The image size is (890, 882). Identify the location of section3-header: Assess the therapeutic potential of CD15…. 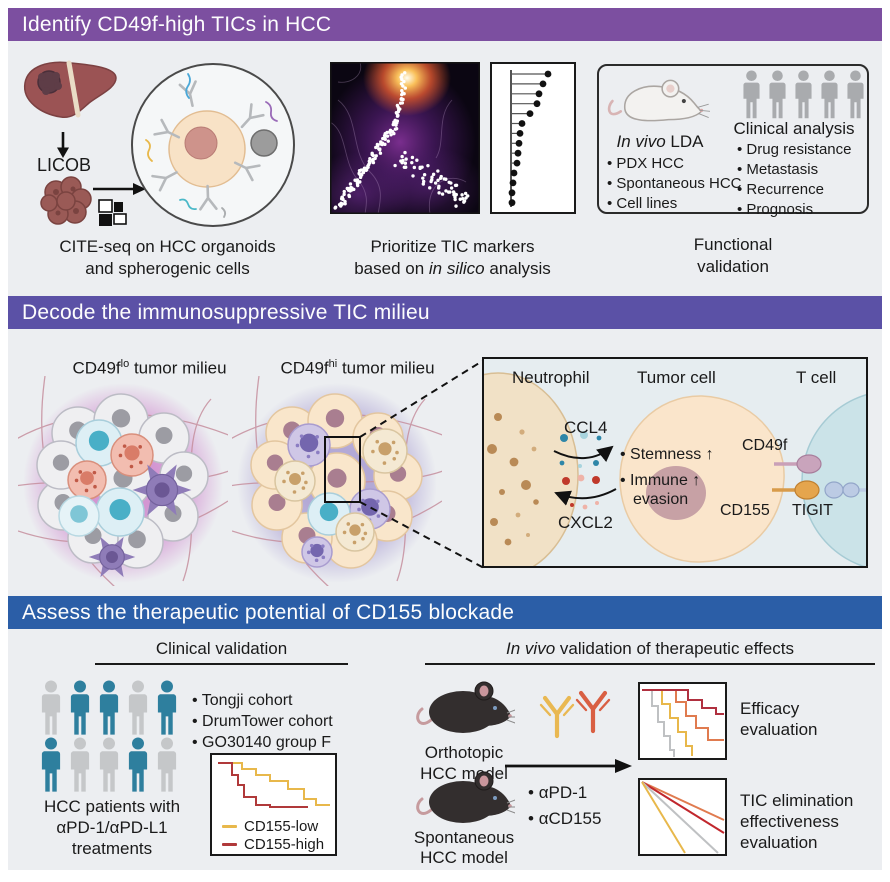
(445, 612).